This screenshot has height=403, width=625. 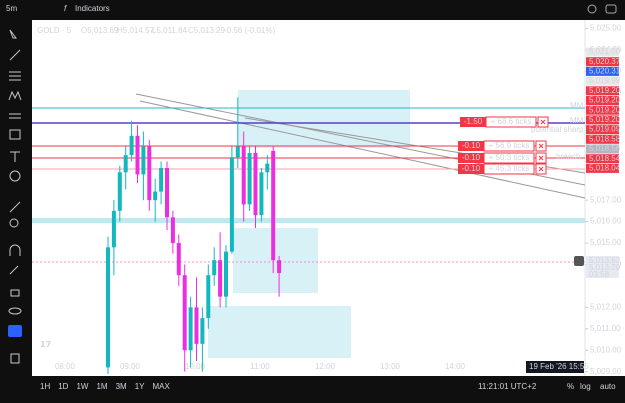 What do you see at coordinates (568, 156) in the screenshot?
I see `line-label: breach` at bounding box center [568, 156].